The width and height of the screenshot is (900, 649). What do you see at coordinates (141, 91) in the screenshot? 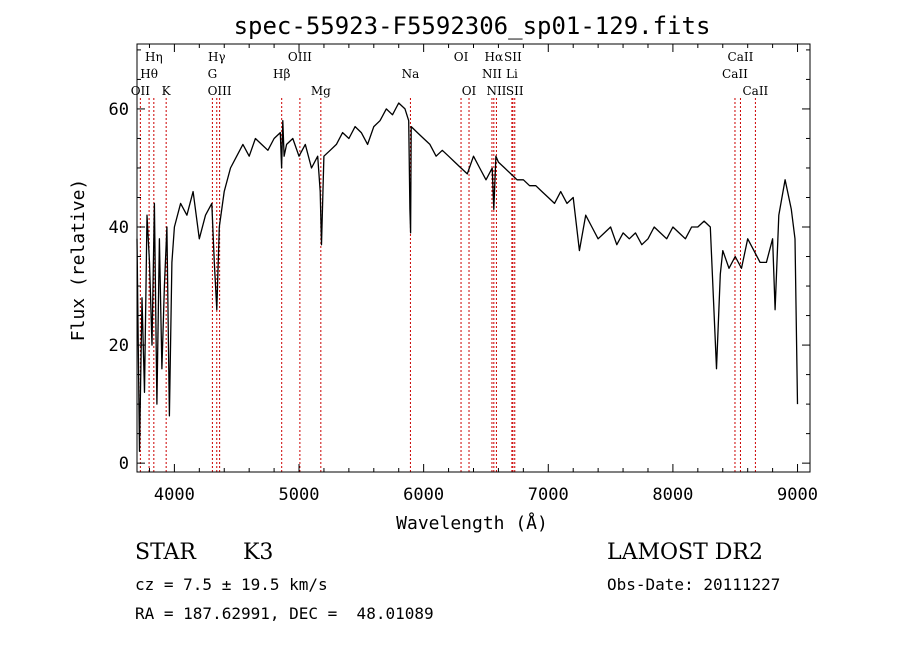
I see `spectral-line-label: OII` at bounding box center [141, 91].